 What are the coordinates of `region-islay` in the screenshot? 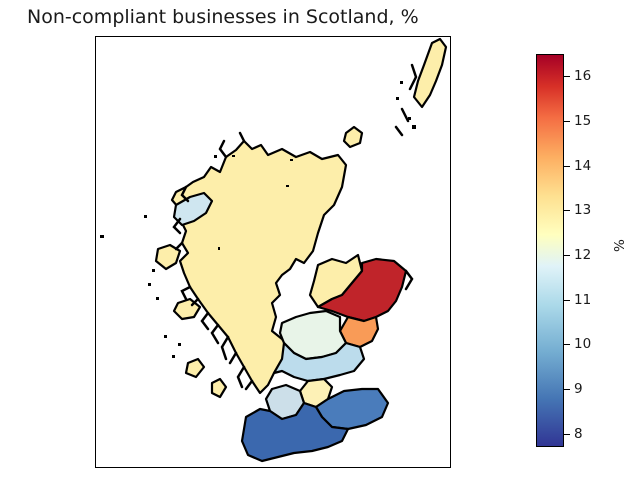 It's located at (195, 368).